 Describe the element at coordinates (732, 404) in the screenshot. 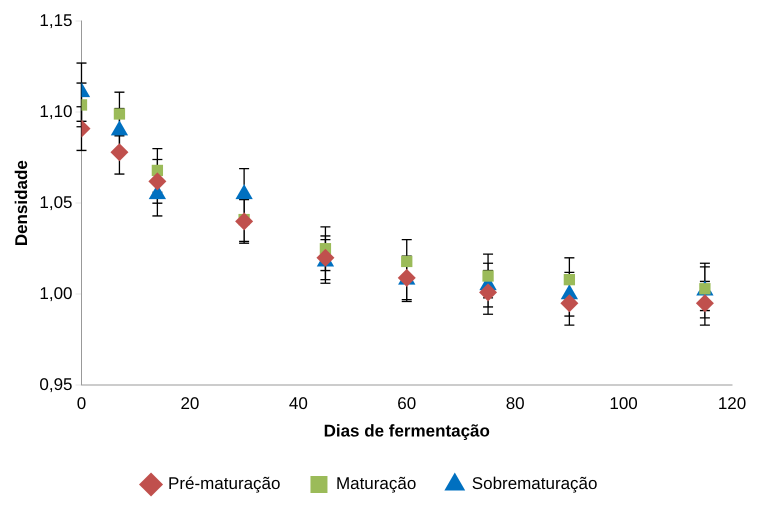

I see `x-tick-label: 120` at that location.